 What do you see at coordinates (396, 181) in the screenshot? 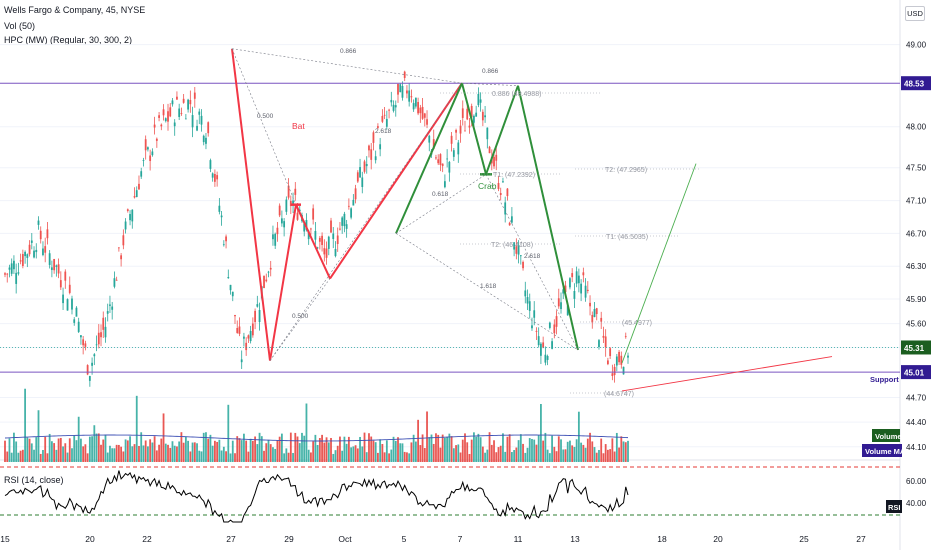
I see `bat-leg` at bounding box center [396, 181].